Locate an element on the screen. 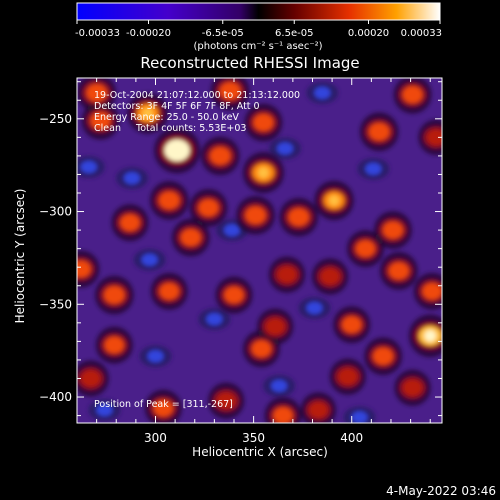 The width and height of the screenshot is (500, 500). info-line-time: 19-Oct-2004 21:07:12.000 to 21:13:12.000 is located at coordinates (197, 95).